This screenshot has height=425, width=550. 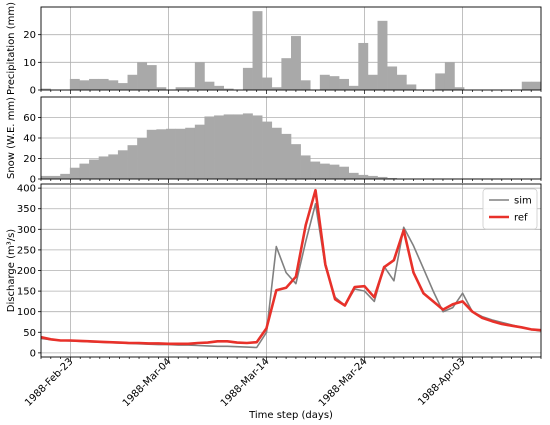 What do you see at coordinates (26, 189) in the screenshot?
I see `y-tick-label: 400` at bounding box center [26, 189].